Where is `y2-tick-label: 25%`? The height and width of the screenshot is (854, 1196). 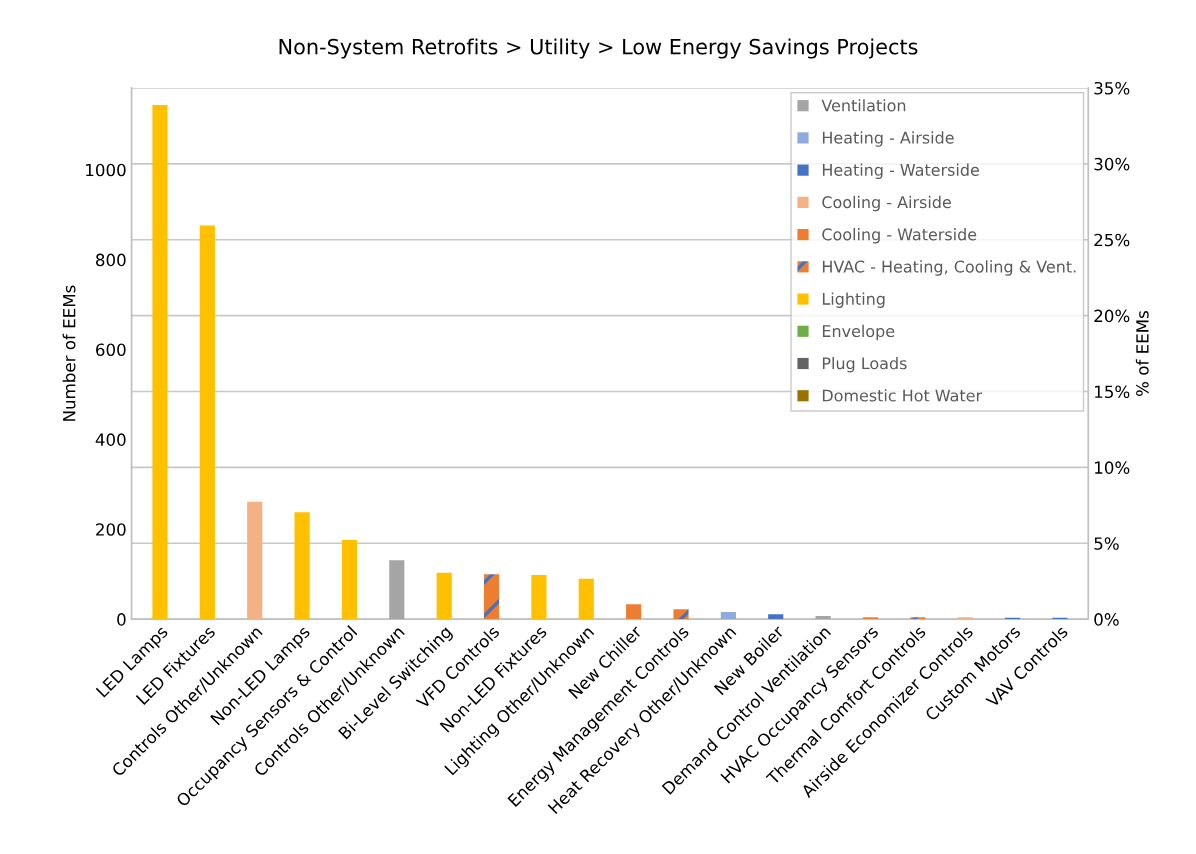 y2-tick-label: 25% is located at coordinates (1112, 240).